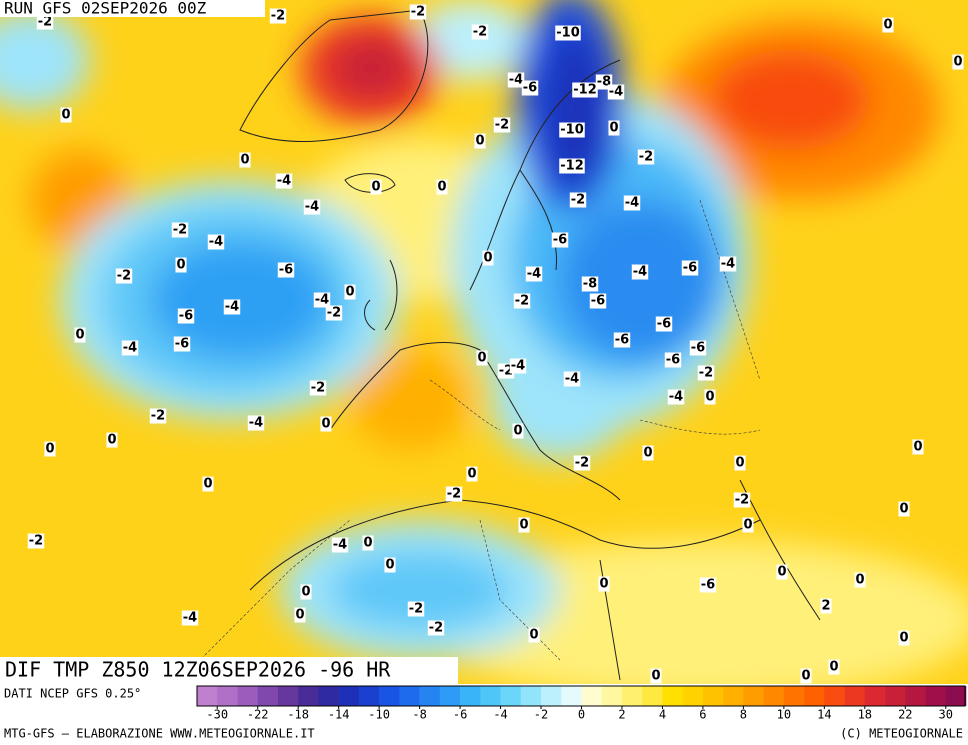 The width and height of the screenshot is (968, 745). What do you see at coordinates (865, 715) in the screenshot?
I see `colorbar-label: 18` at bounding box center [865, 715].